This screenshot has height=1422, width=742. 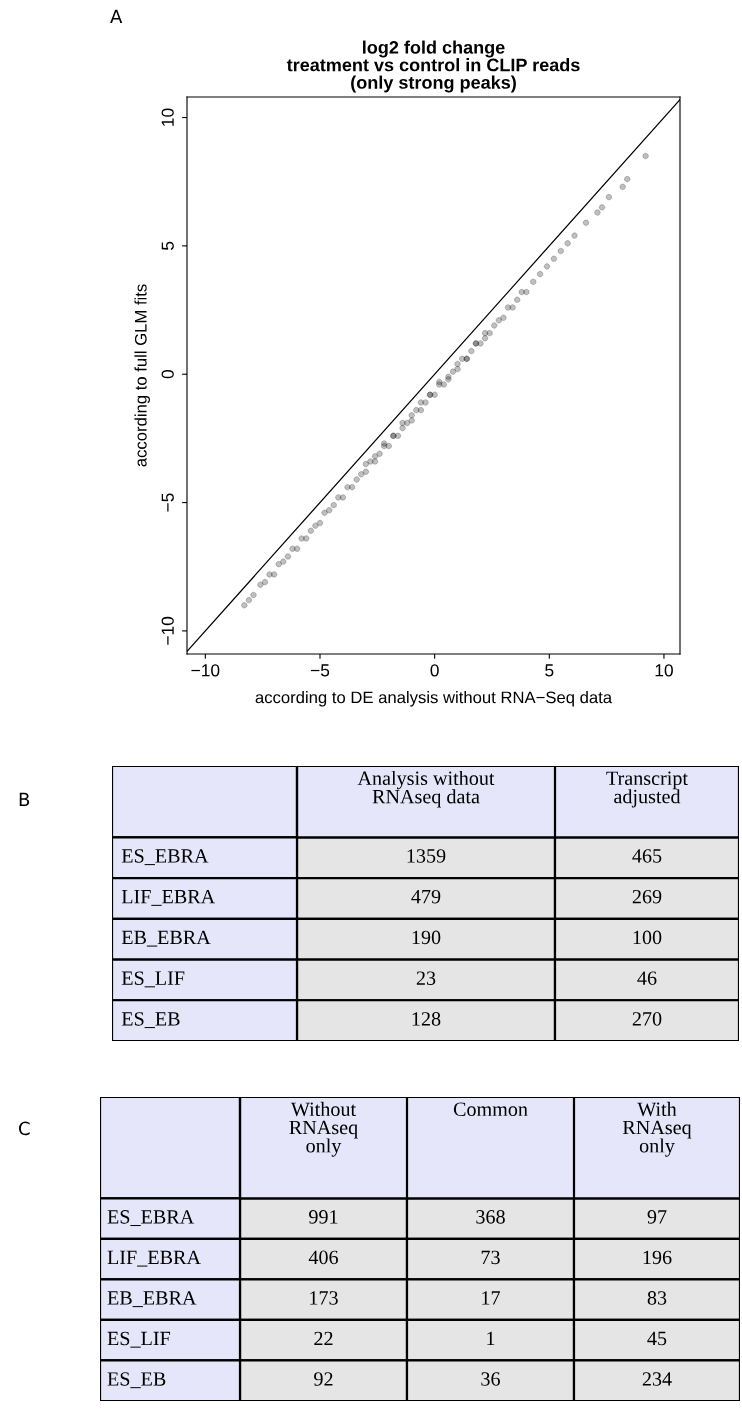 I want to click on x-tick-label: Common, so click(x=490, y=1109).